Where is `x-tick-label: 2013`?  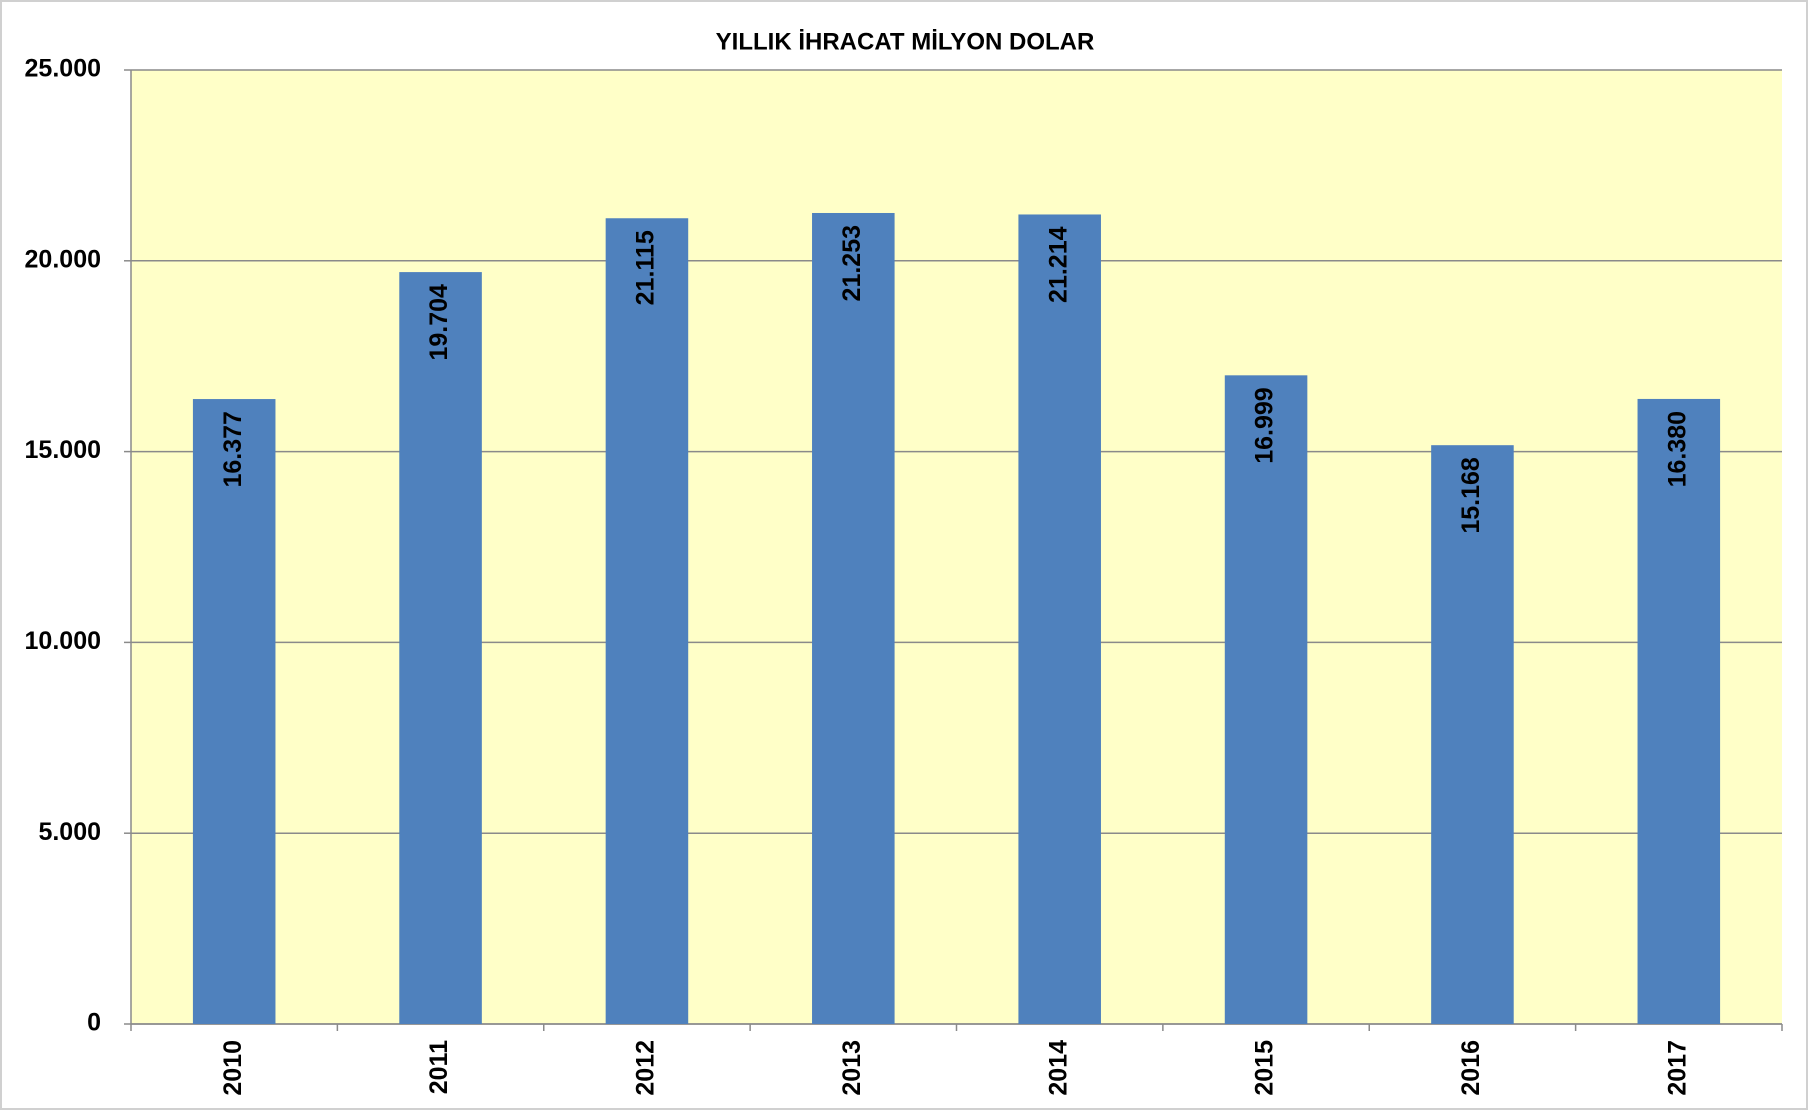
x-tick-label: 2013 is located at coordinates (852, 1068).